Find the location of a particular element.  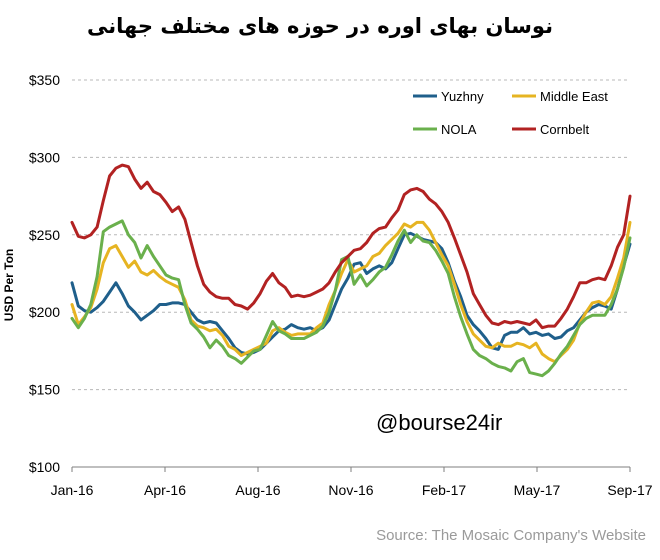

x-tick-label: Apr-16 is located at coordinates (165, 490).